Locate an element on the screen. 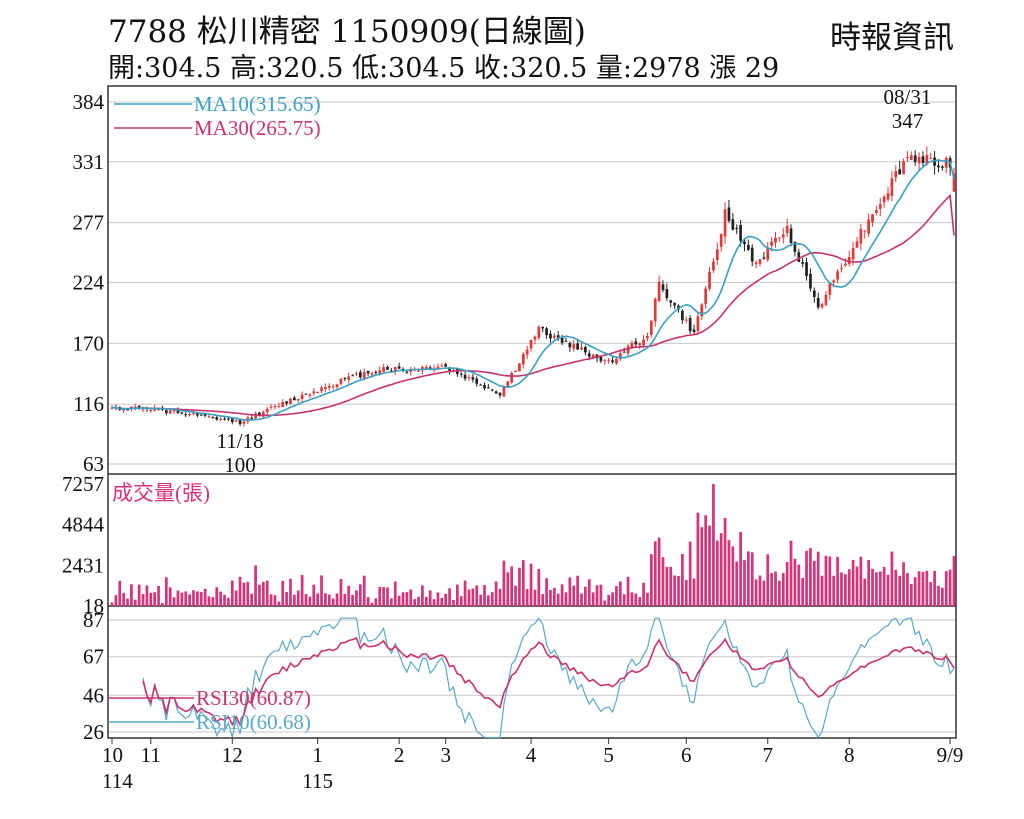 The width and height of the screenshot is (1024, 819). volume-bars is located at coordinates (533, 545).